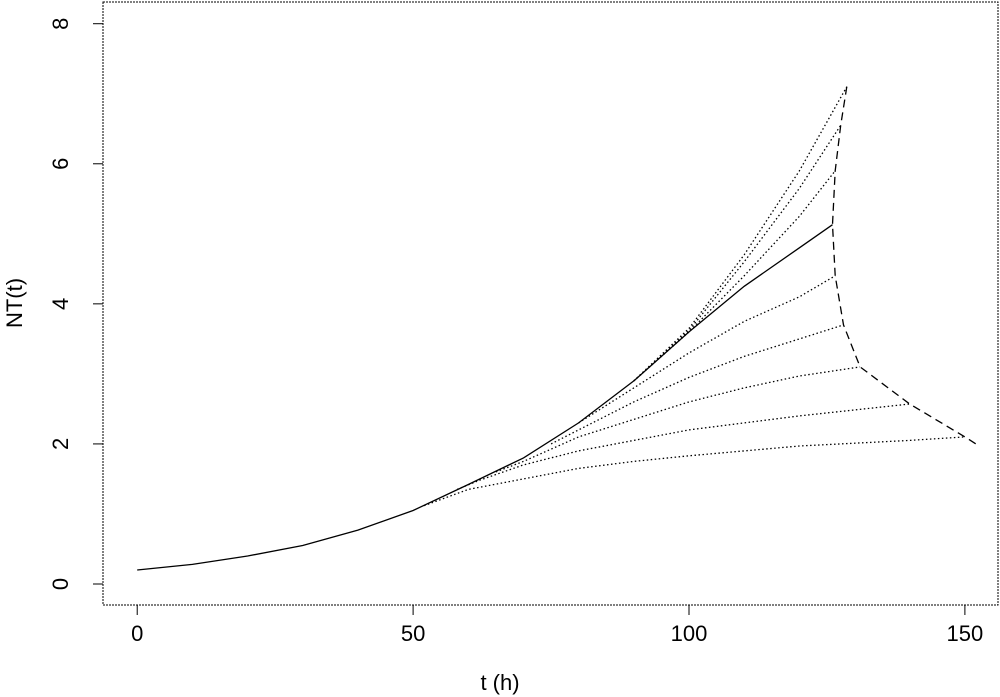 This screenshot has height=697, width=1000. What do you see at coordinates (137, 633) in the screenshot?
I see `x-tick-label: 0` at bounding box center [137, 633].